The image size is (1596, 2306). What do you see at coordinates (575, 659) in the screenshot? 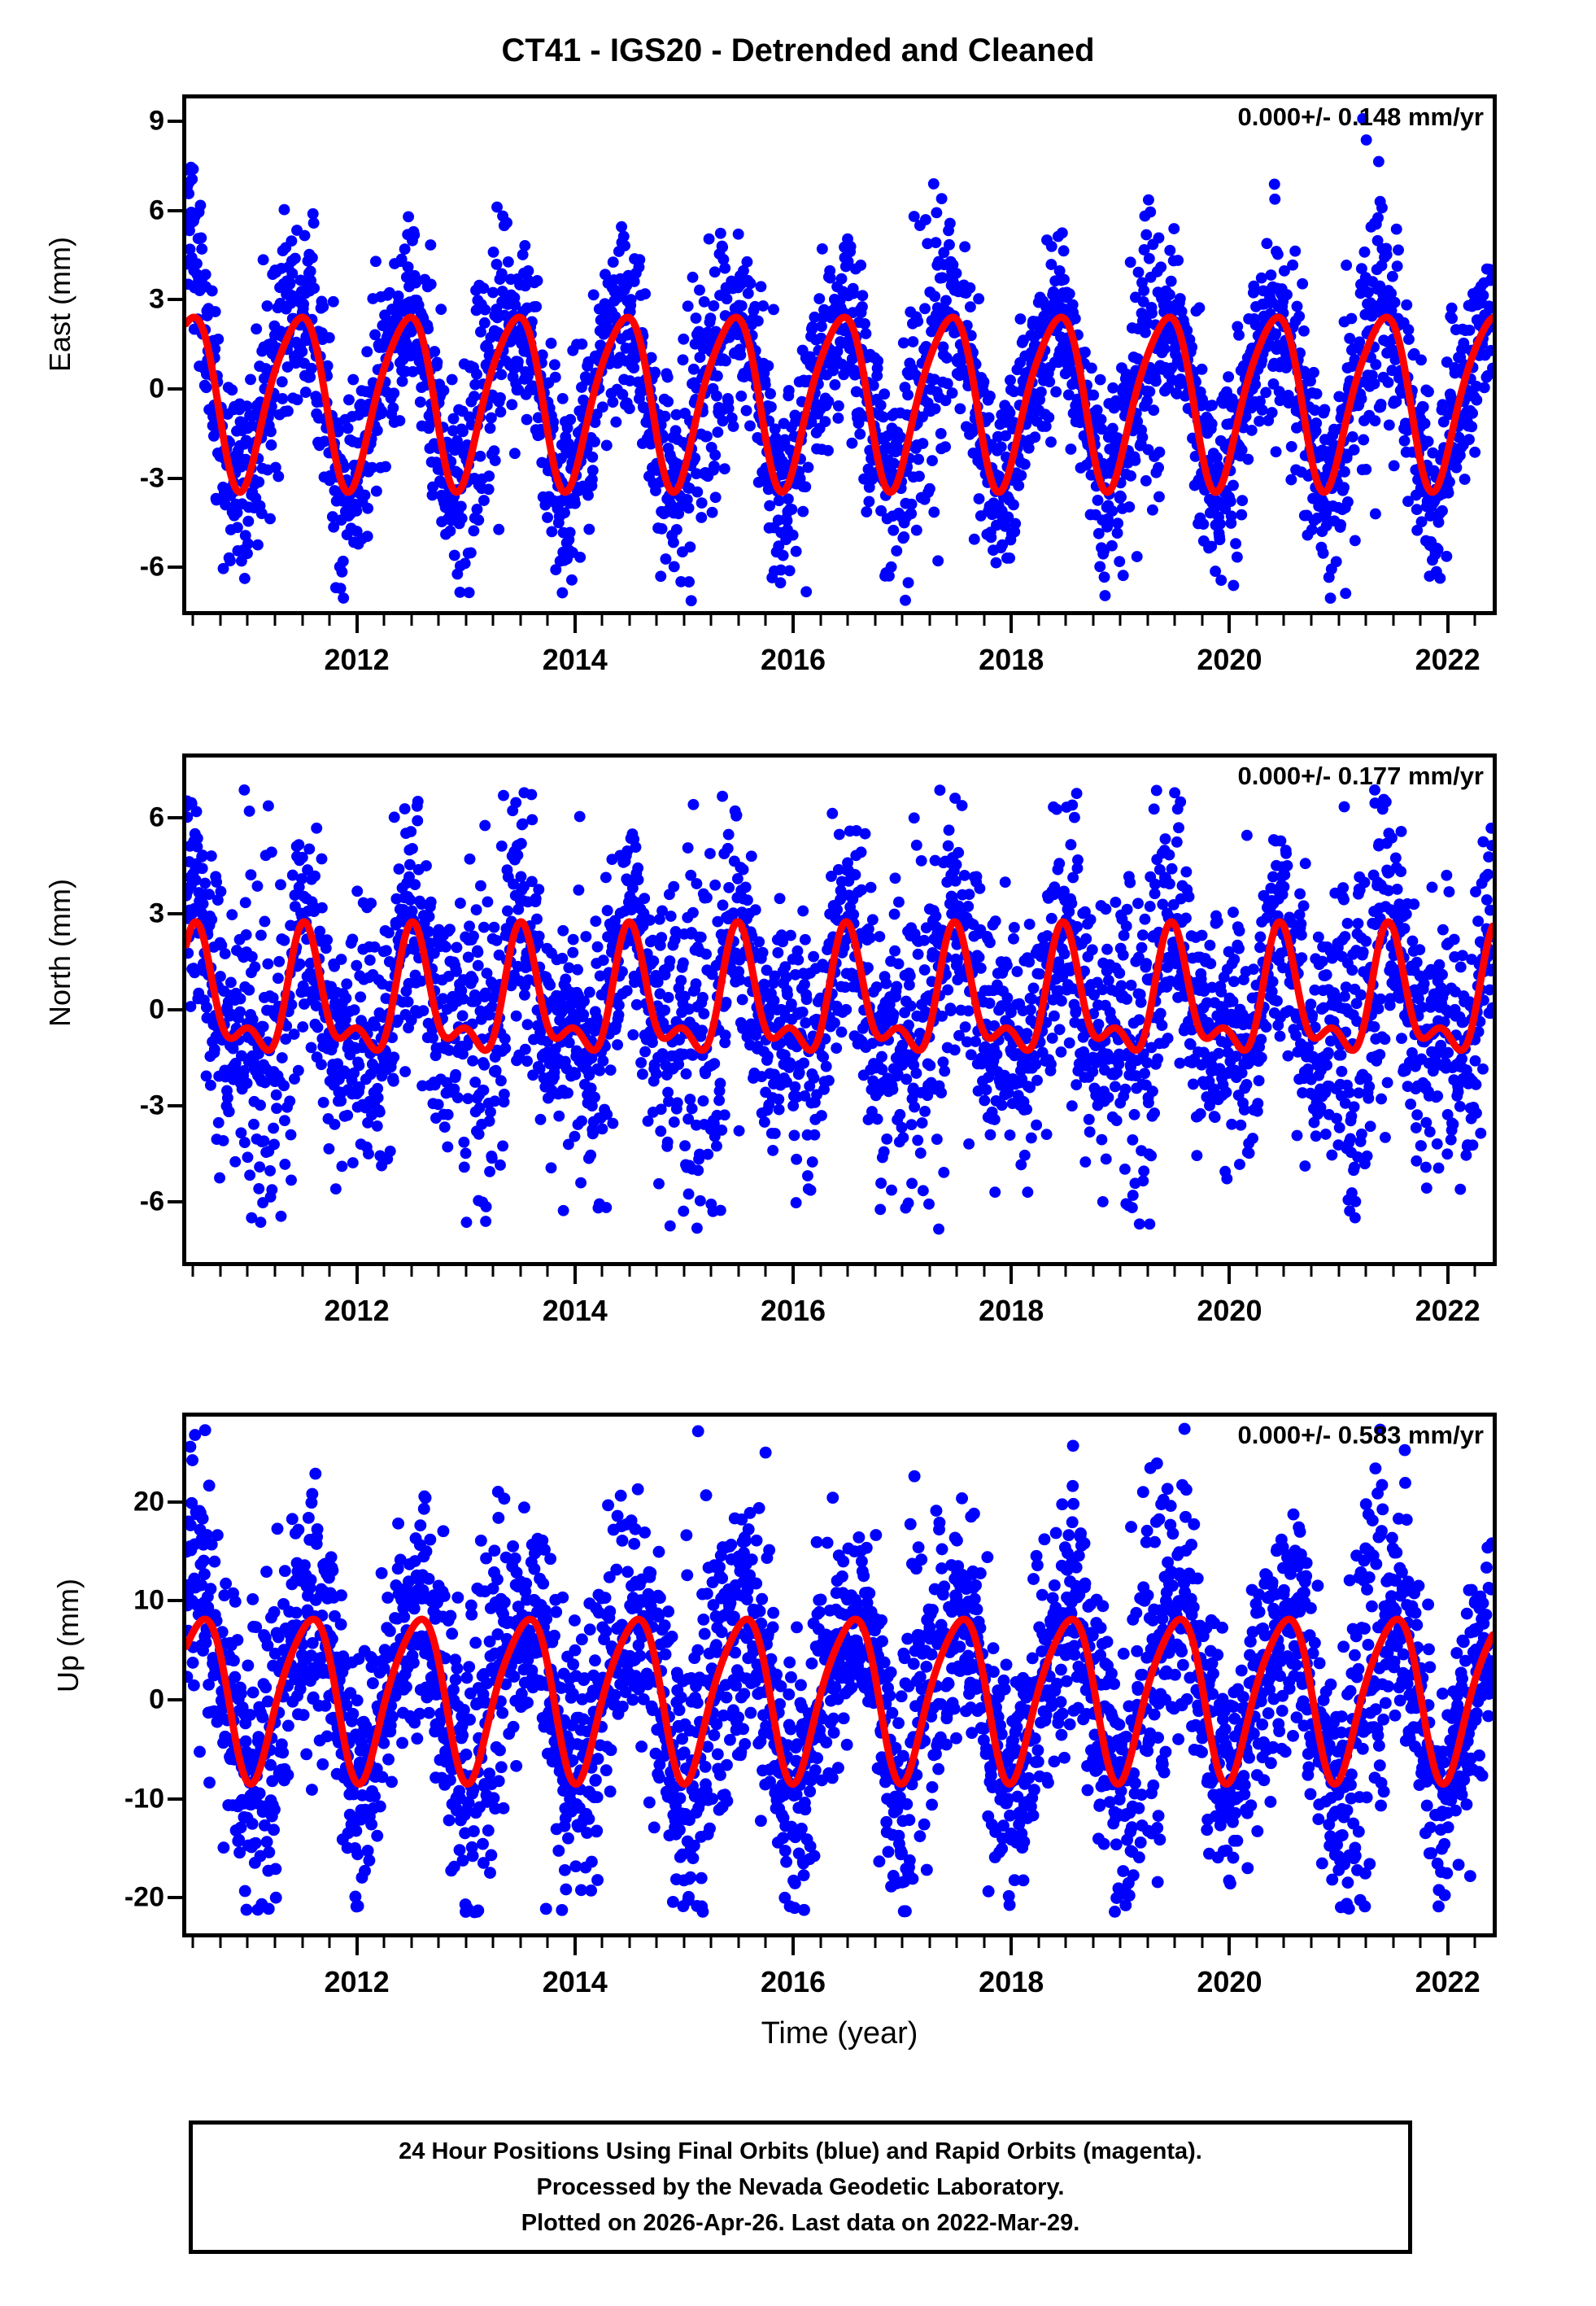
I see `x-tick-label: 2014` at bounding box center [575, 659].